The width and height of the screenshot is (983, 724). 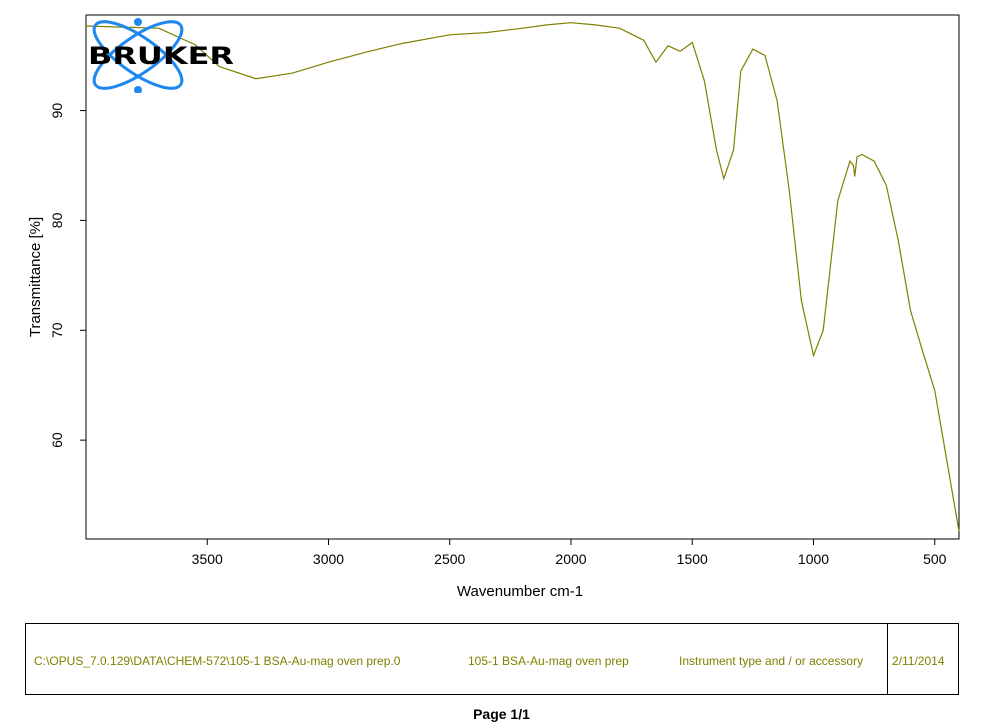 What do you see at coordinates (918, 661) in the screenshot?
I see `date: 2/11/2014` at bounding box center [918, 661].